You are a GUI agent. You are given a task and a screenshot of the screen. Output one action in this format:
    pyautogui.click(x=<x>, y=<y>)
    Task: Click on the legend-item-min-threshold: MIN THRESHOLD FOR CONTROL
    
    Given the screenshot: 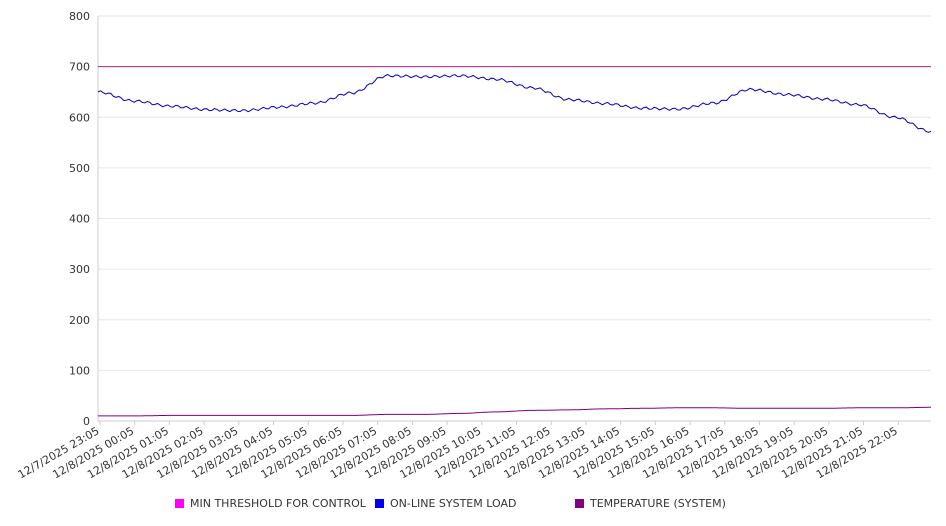 What is the action you would take?
    pyautogui.click(x=270, y=503)
    